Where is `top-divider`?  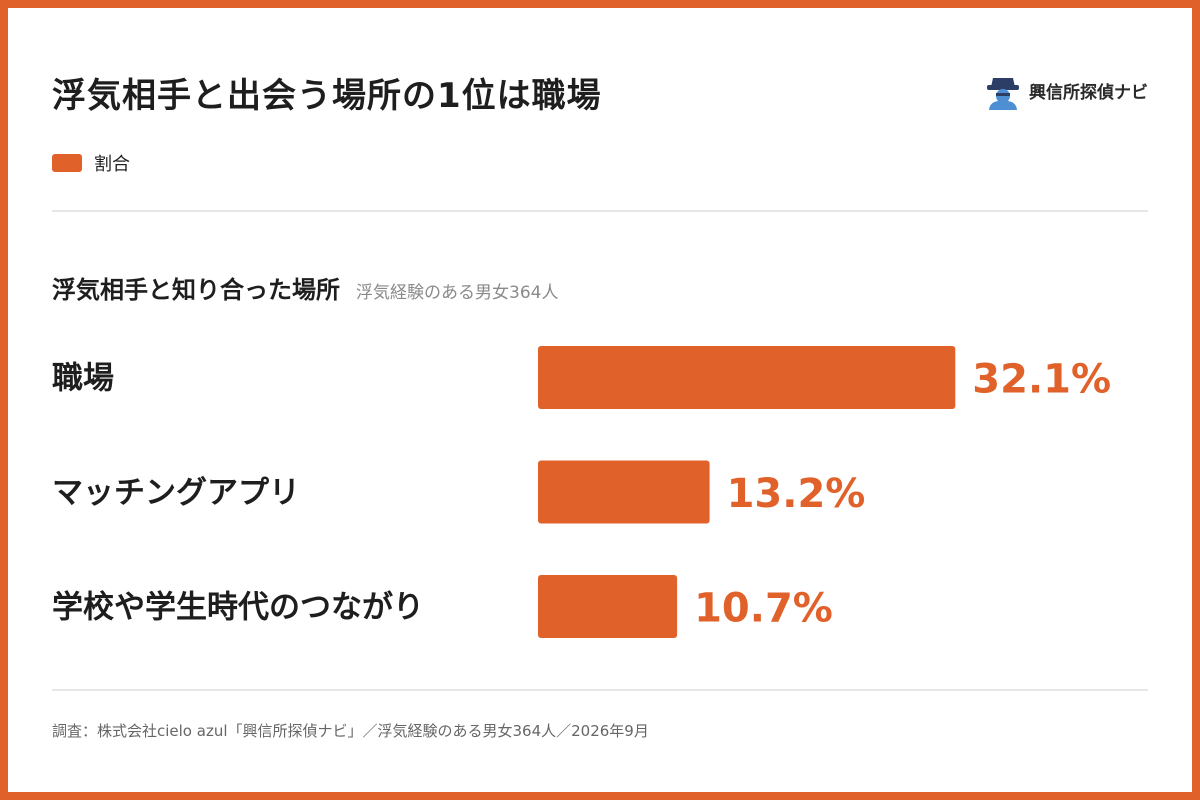
top-divider is located at coordinates (600, 211).